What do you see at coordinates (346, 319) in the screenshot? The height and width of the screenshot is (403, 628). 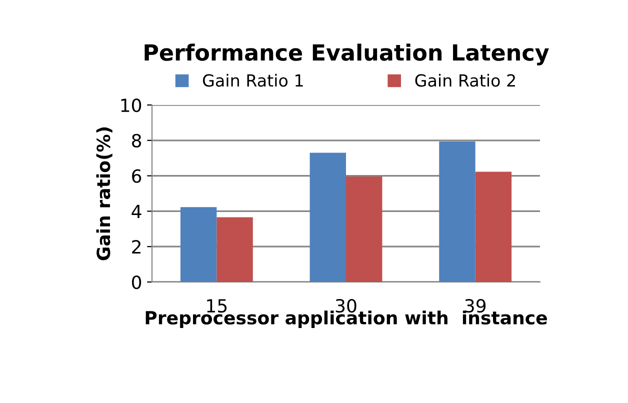 I see `x-axis-title: Preprocessor application with instance` at bounding box center [346, 319].